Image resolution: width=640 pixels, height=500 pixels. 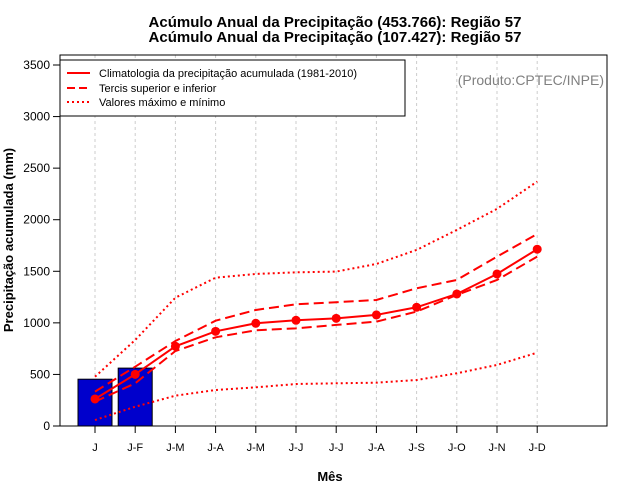 What do you see at coordinates (329, 476) in the screenshot?
I see `x-axis-label: Mês` at bounding box center [329, 476].